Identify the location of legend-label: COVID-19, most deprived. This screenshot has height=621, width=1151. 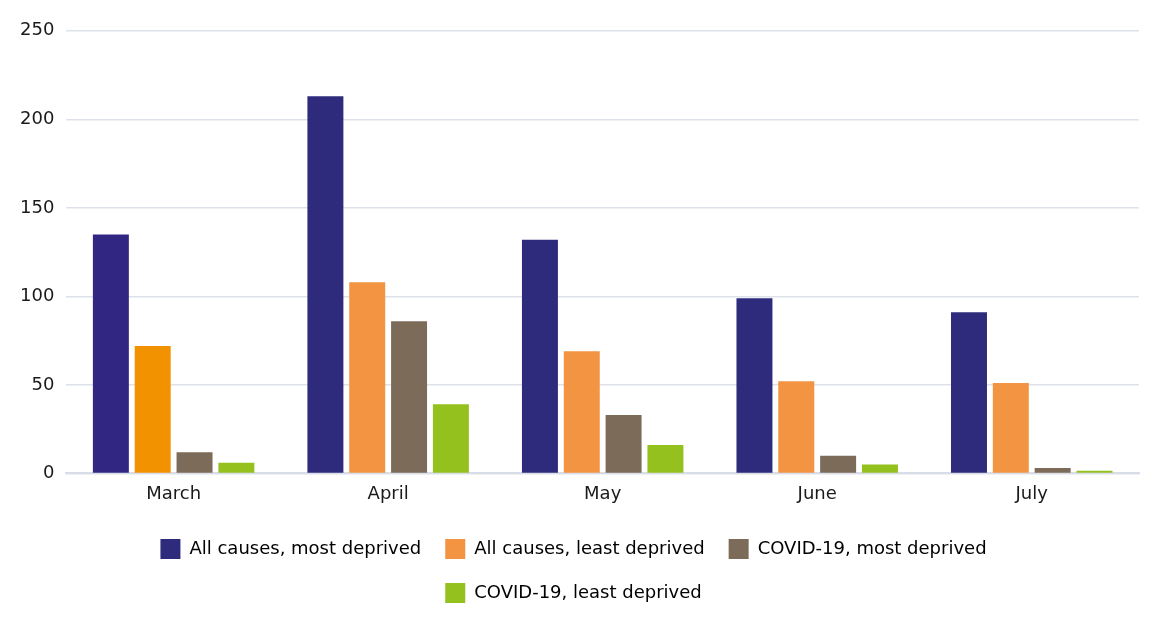
(872, 547).